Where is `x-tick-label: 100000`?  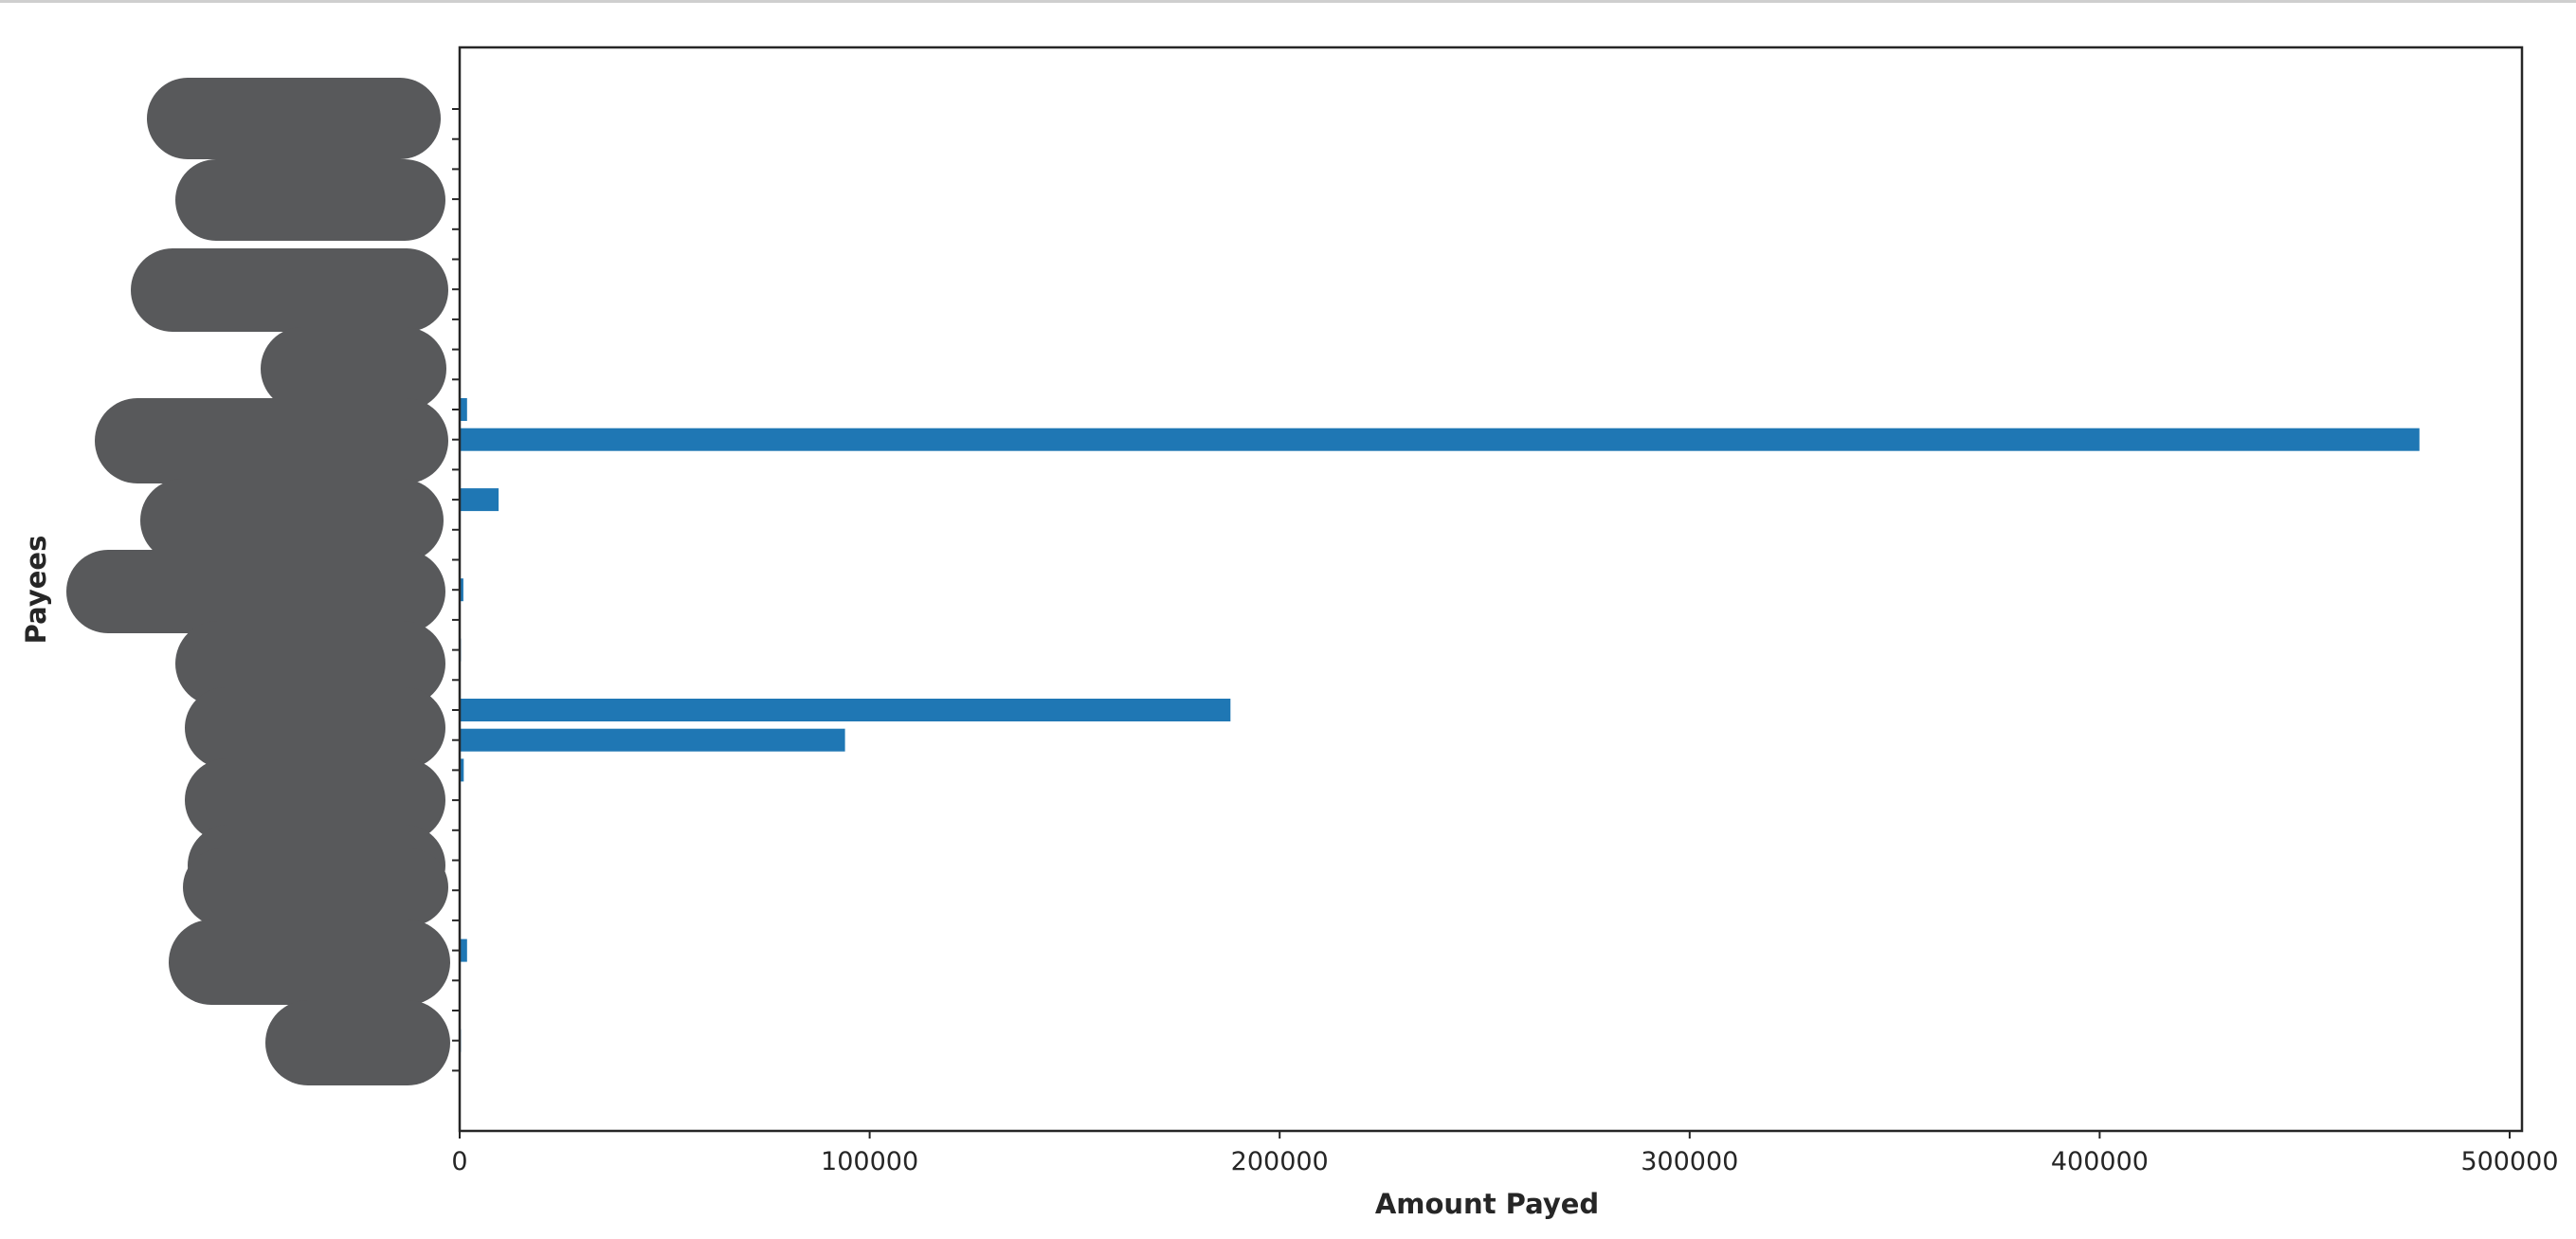
x-tick-label: 100000 is located at coordinates (869, 1161).